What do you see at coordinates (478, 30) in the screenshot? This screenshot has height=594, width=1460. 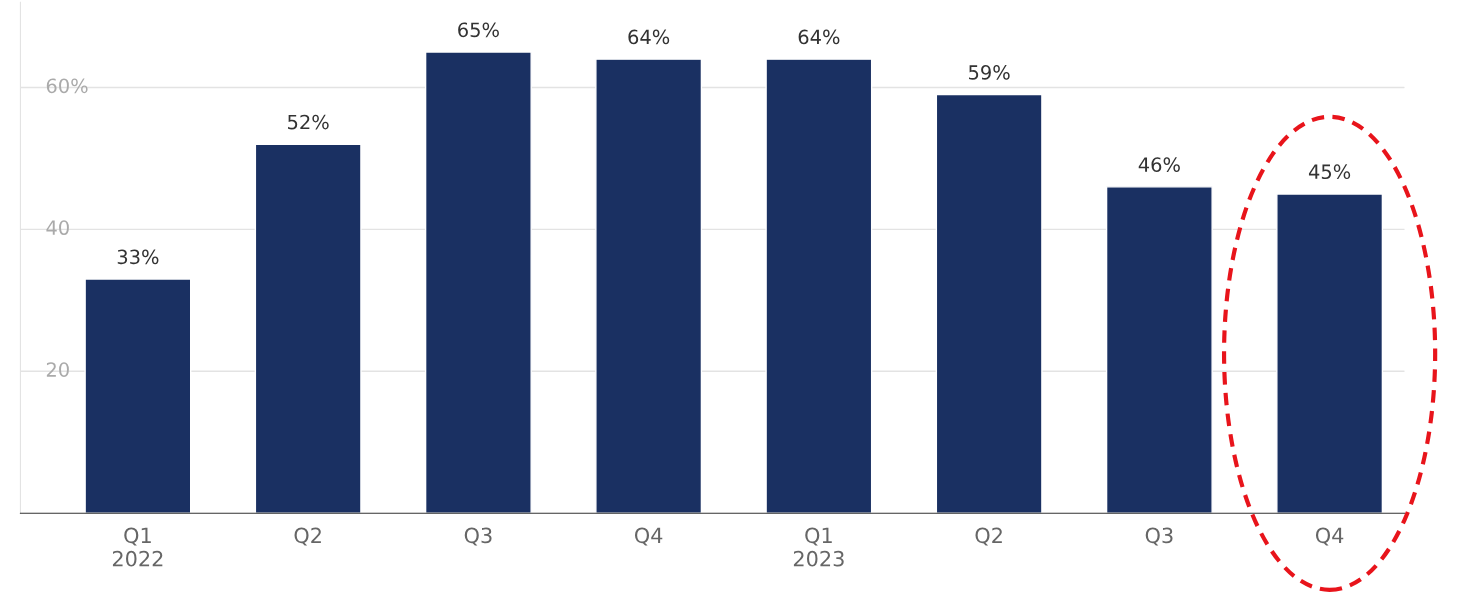 I see `data-label: 65%` at bounding box center [478, 30].